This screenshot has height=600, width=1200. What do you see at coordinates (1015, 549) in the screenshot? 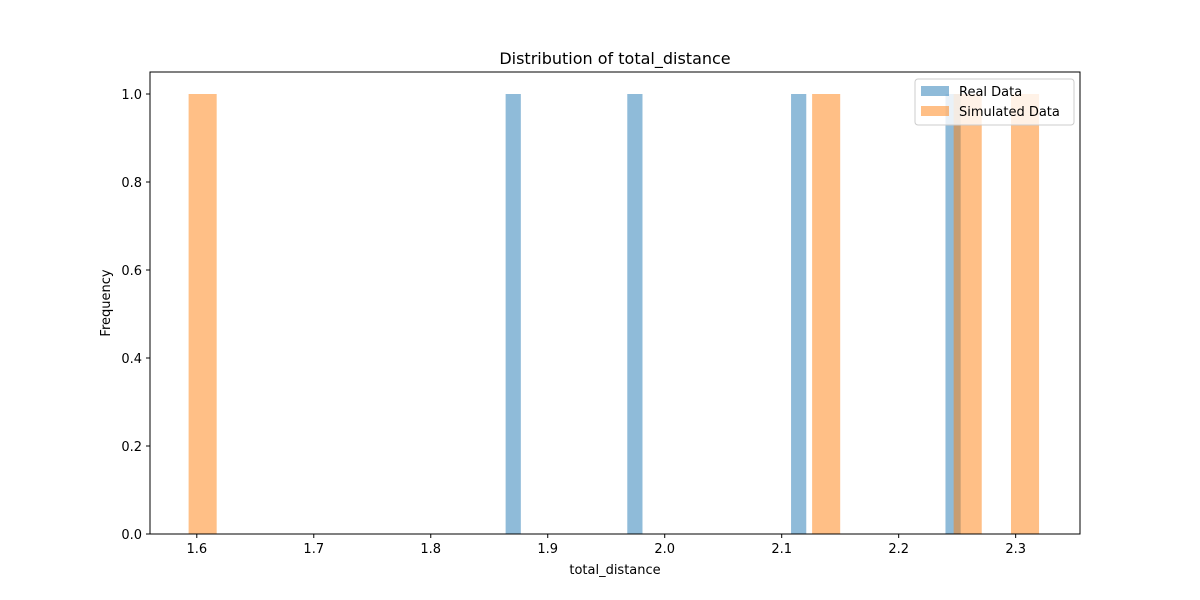
I see `x-tick-label: 2.3` at bounding box center [1015, 549].